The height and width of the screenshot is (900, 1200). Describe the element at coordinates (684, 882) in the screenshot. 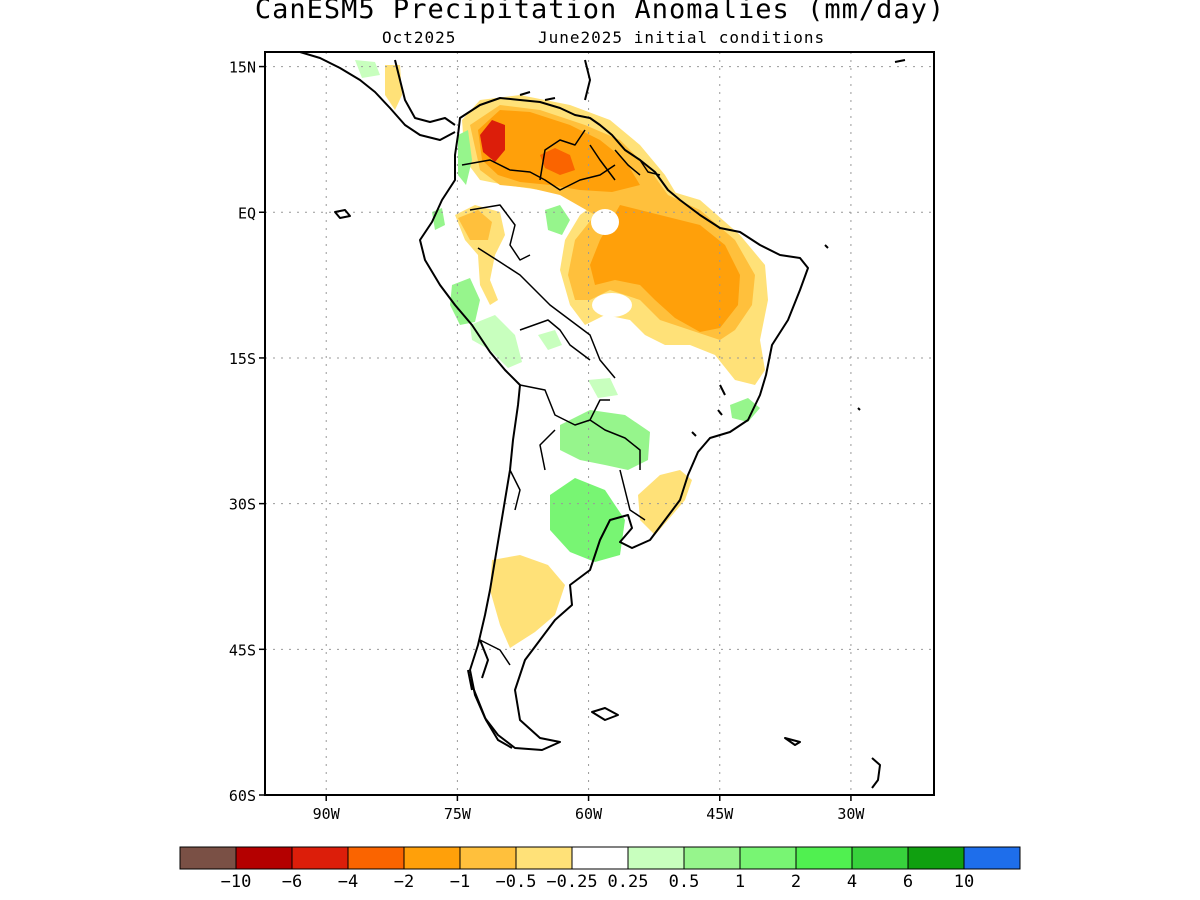

I see `colorbar-label: 0.5` at that location.